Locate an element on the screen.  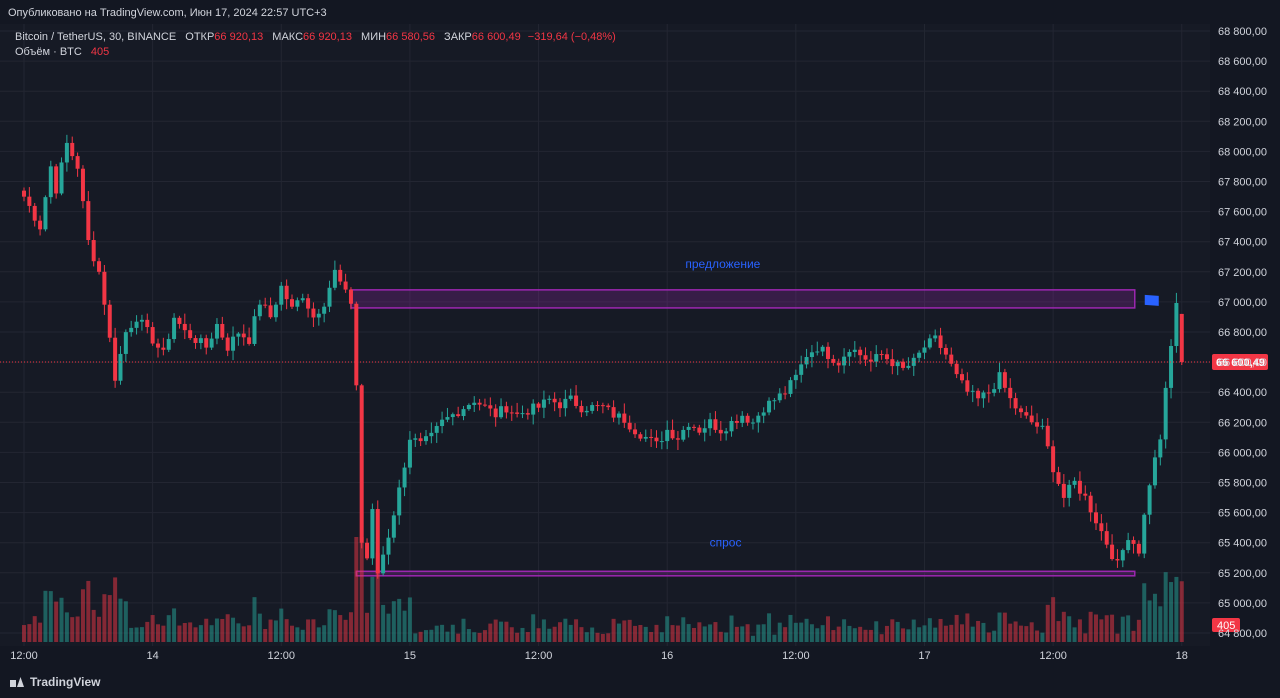
tradingview-logo: TradingView is located at coordinates (55, 682).